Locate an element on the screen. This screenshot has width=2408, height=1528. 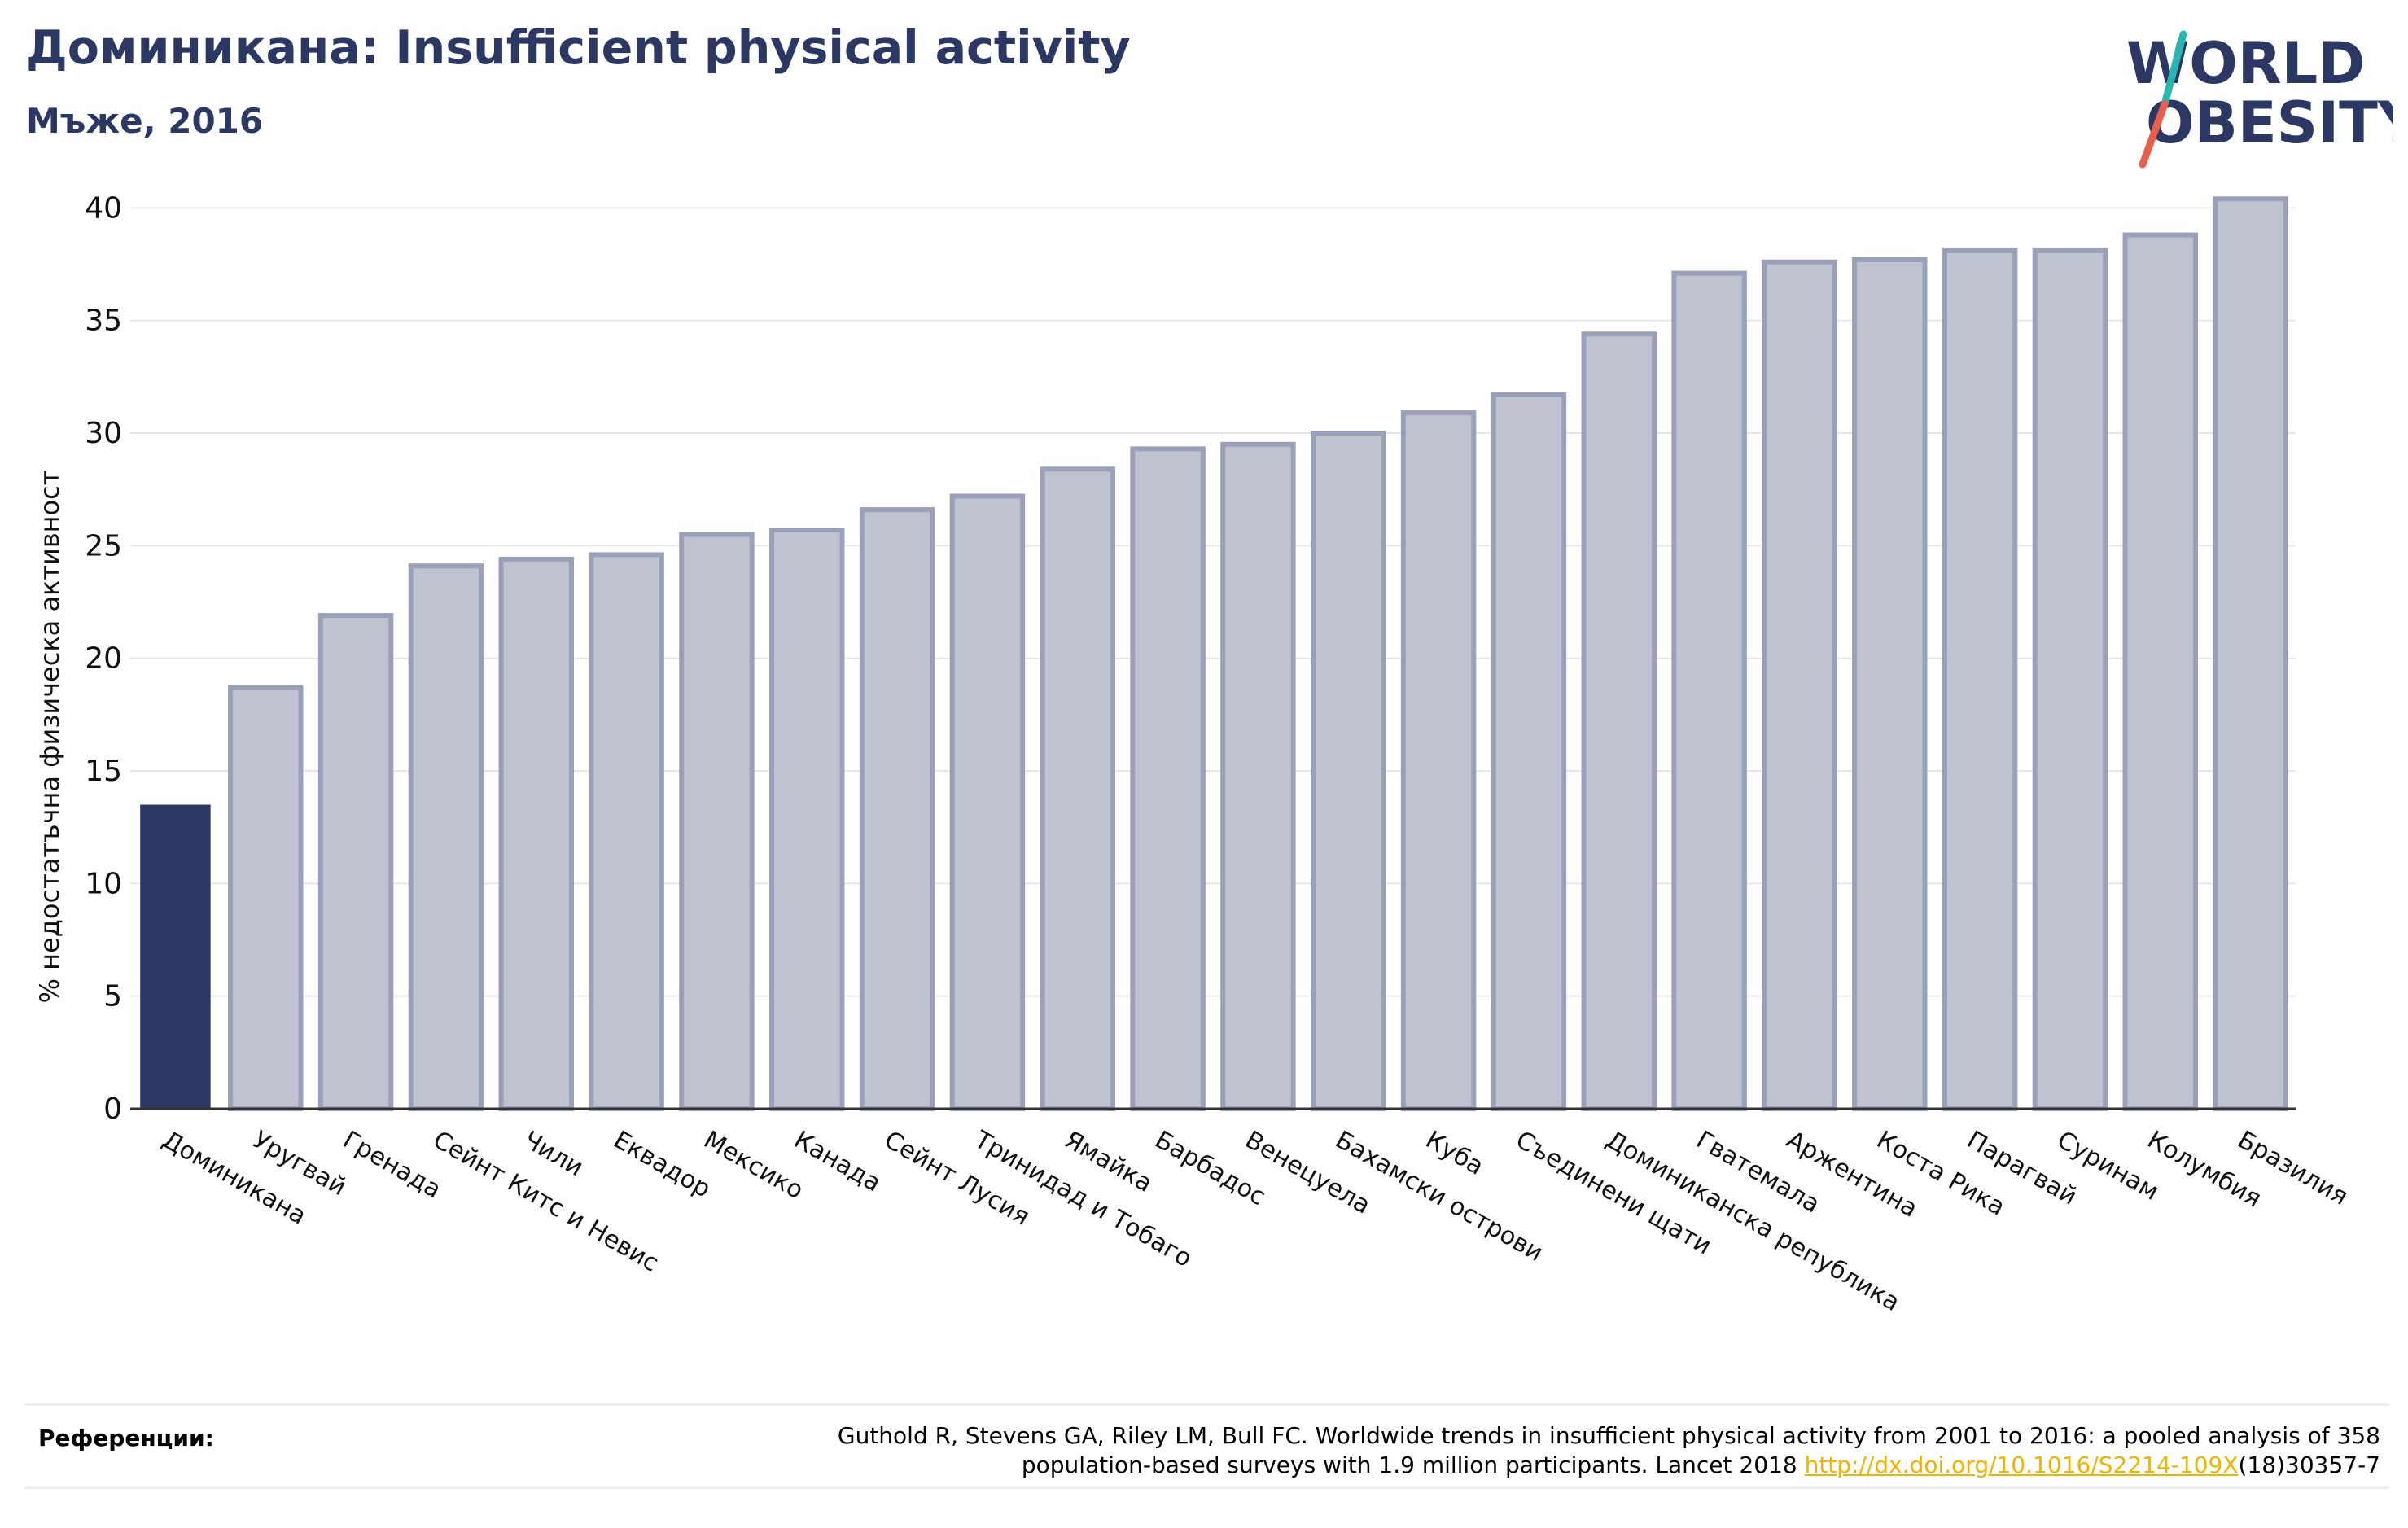
y-tick-label: 35 is located at coordinates (103, 321).